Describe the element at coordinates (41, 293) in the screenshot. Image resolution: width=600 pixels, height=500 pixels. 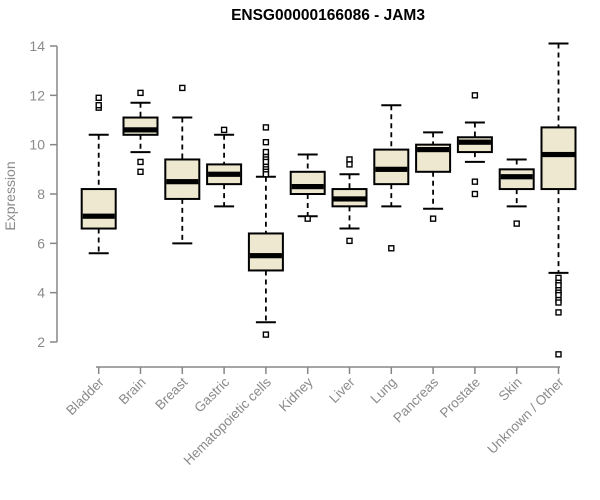
I see `y-axis-tick-label: 4` at that location.